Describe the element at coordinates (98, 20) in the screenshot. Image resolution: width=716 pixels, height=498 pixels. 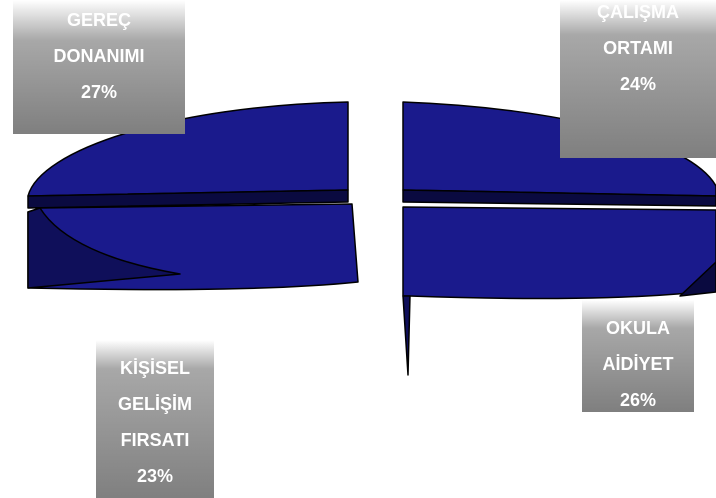
I see `slice-label-line: GEREÇ` at that location.